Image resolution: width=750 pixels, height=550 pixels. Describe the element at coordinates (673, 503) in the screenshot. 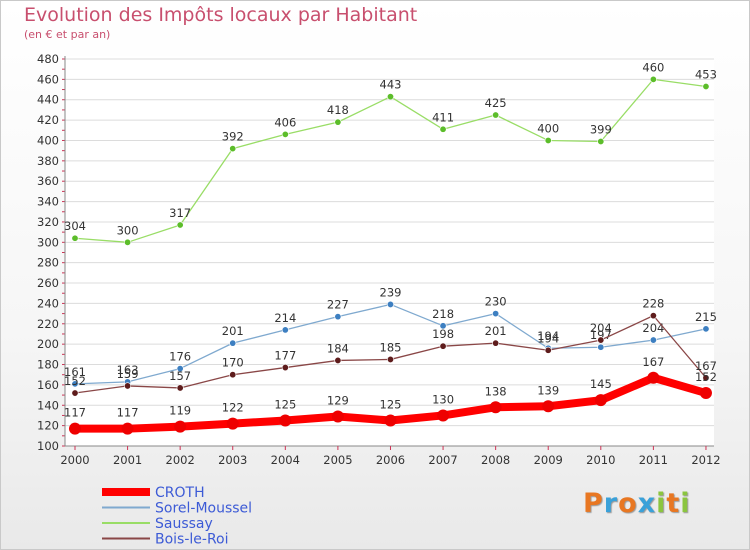

I see `logo-letter: t` at that location.